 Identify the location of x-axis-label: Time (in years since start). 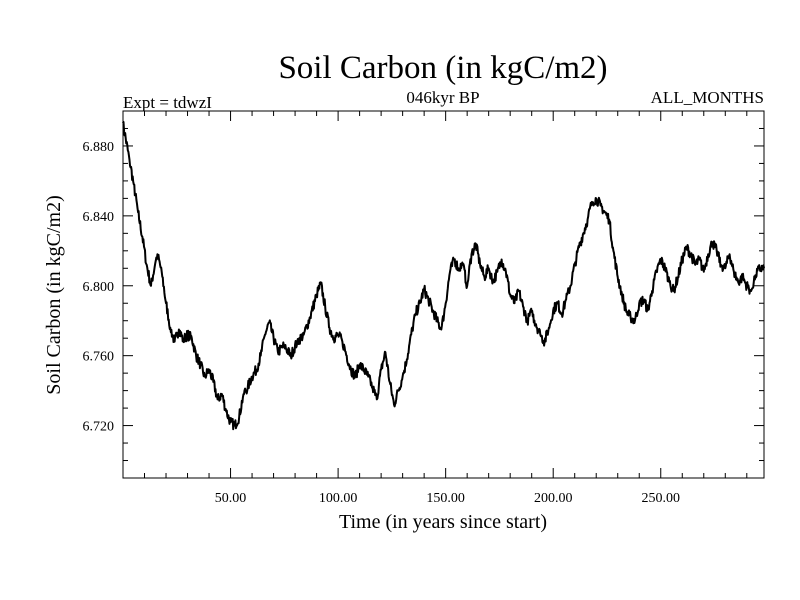
(443, 522).